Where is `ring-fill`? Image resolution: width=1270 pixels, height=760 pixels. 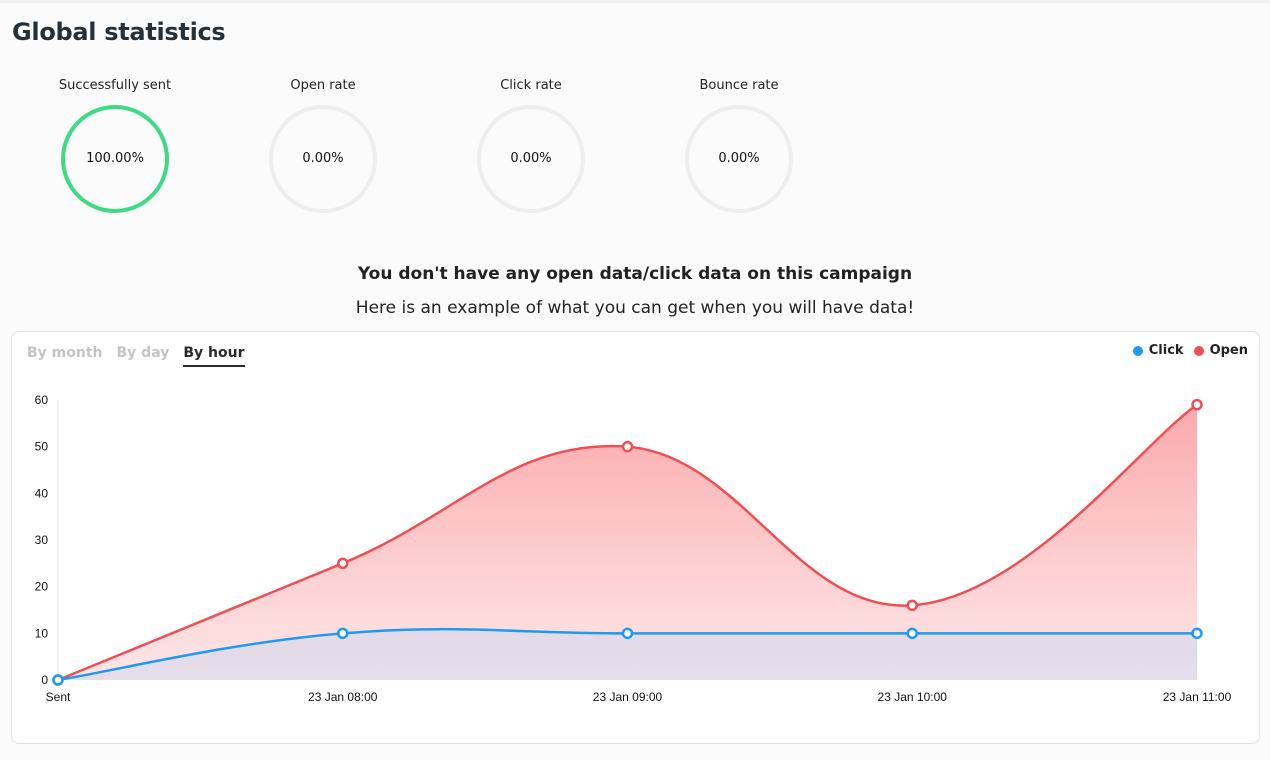 ring-fill is located at coordinates (115, 159).